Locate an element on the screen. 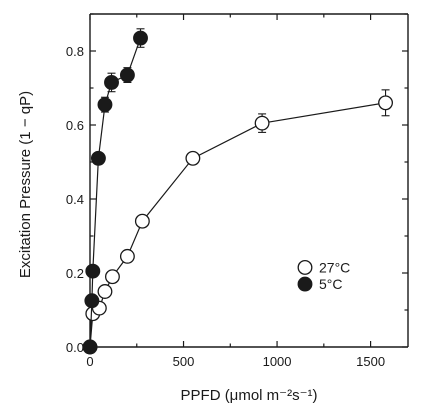  y-axis-label: Excitation Pressure (1 − qP) is located at coordinates (25, 184).